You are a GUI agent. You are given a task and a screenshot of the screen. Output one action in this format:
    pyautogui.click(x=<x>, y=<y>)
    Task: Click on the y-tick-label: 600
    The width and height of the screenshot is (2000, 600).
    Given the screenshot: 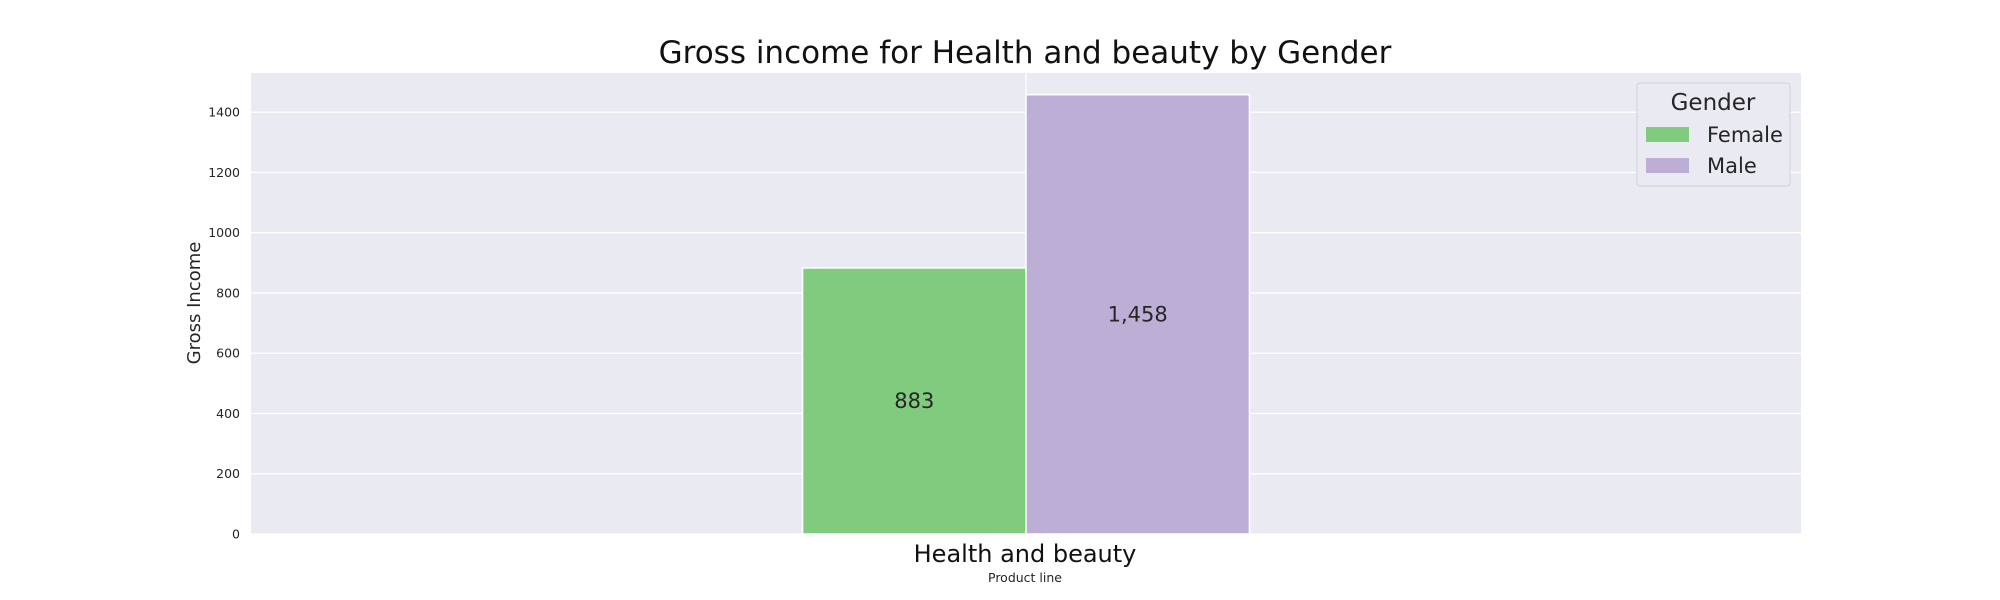 What is the action you would take?
    pyautogui.click(x=228, y=353)
    